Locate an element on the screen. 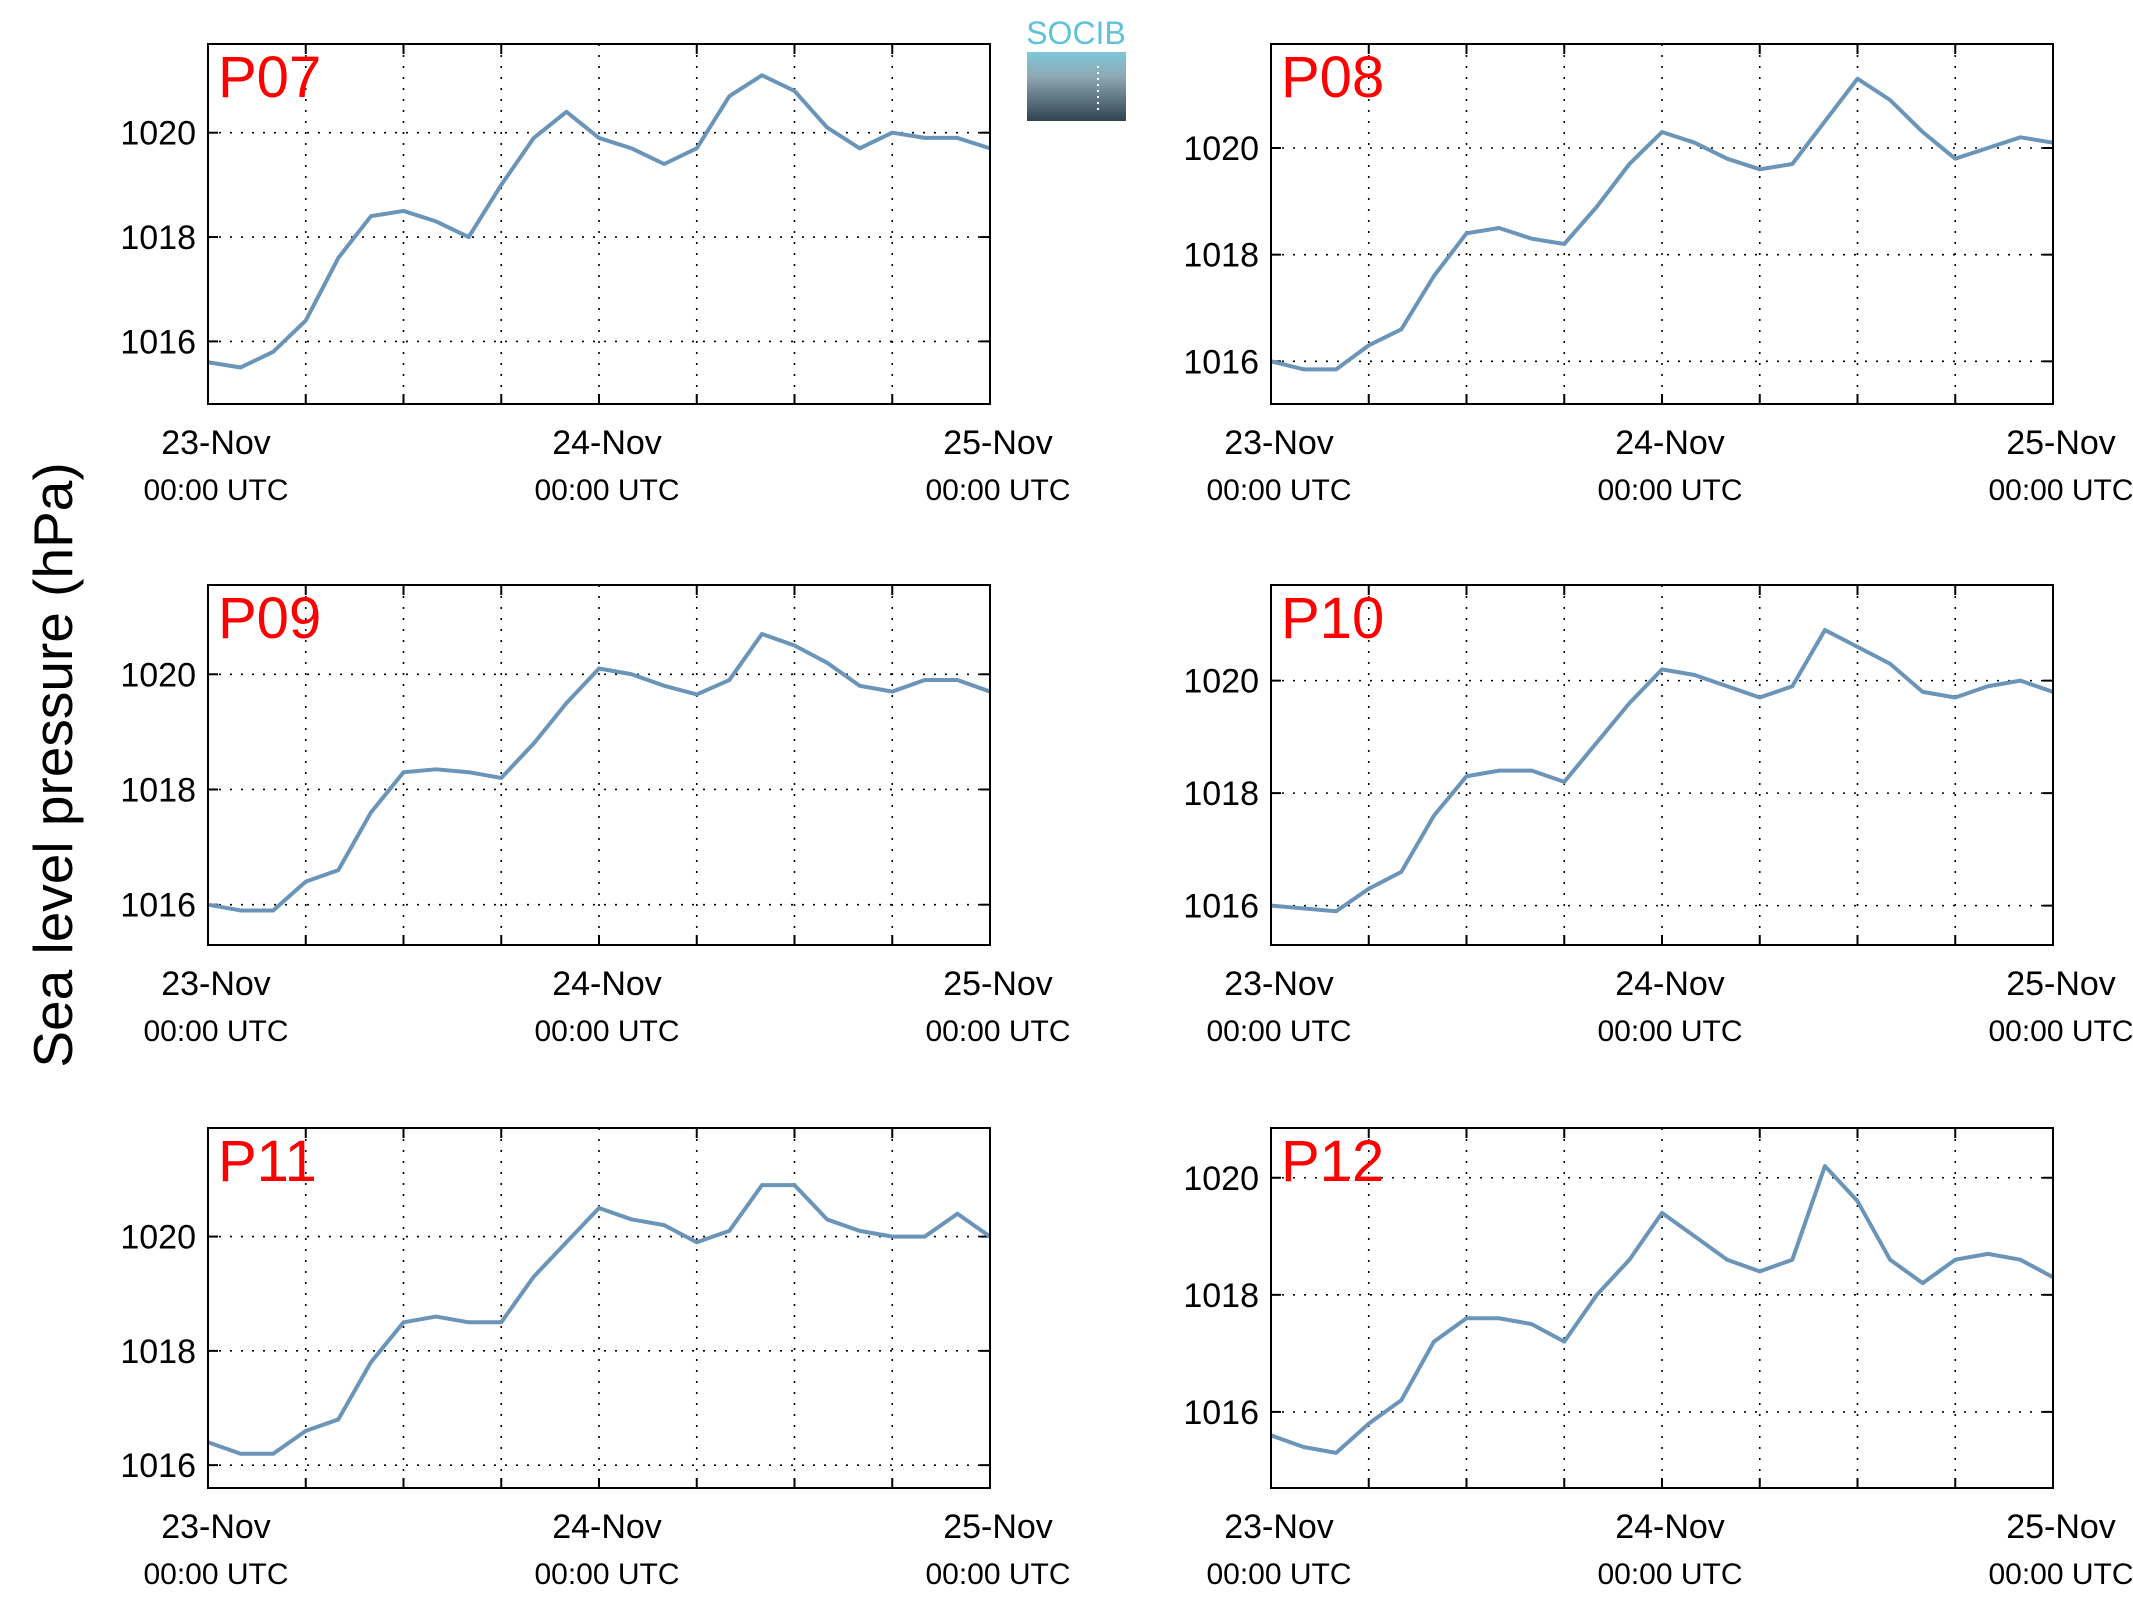 Image resolution: width=2133 pixels, height=1608 pixels. y-axis-label: Sea level pressure (hPa) is located at coordinates (53, 764).